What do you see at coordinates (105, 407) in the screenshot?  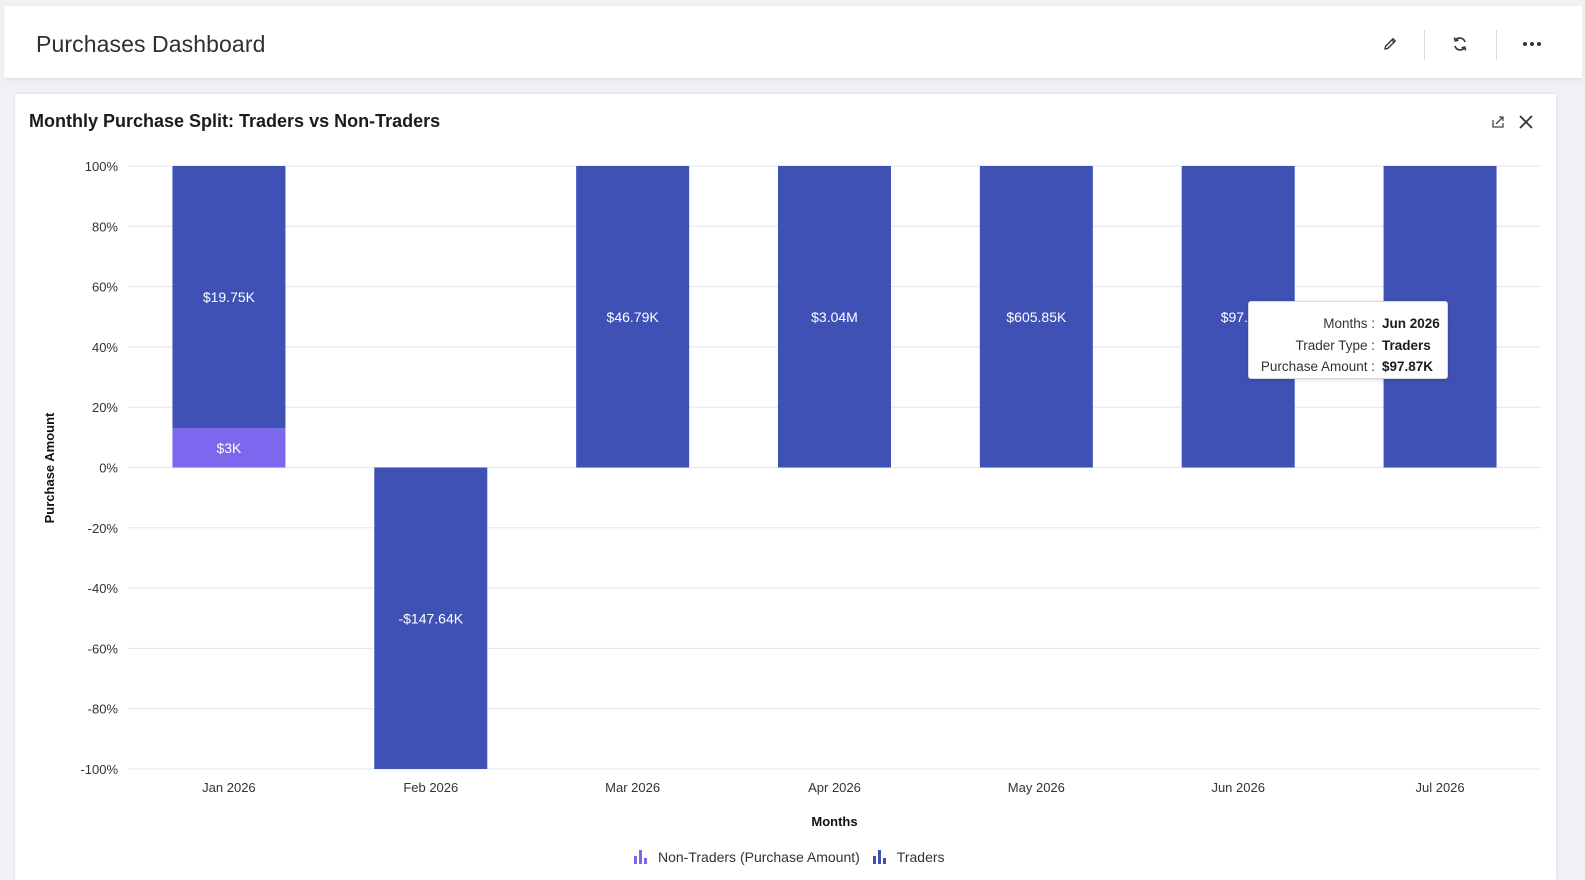 I see `y-tick-label: 20%` at bounding box center [105, 407].